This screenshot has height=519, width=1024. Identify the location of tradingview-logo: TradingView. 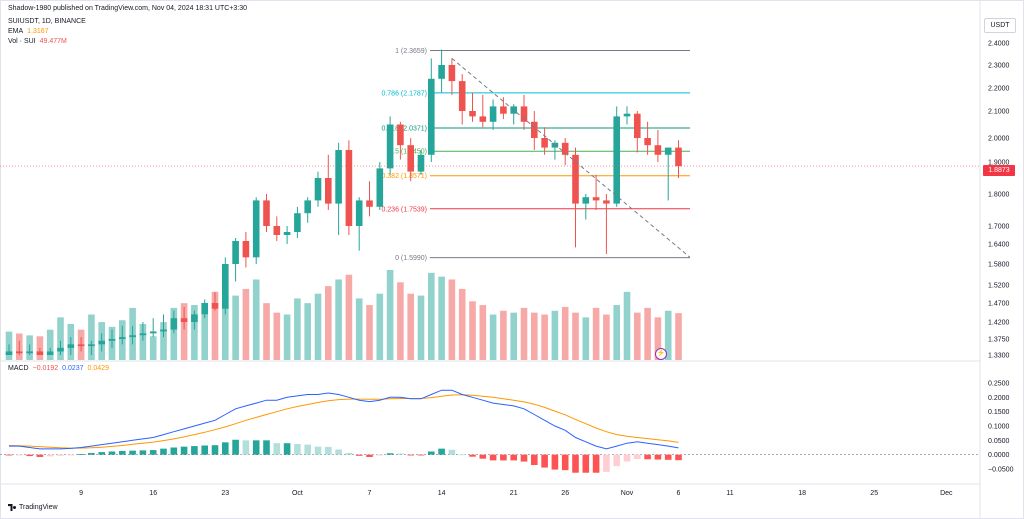
(33, 507).